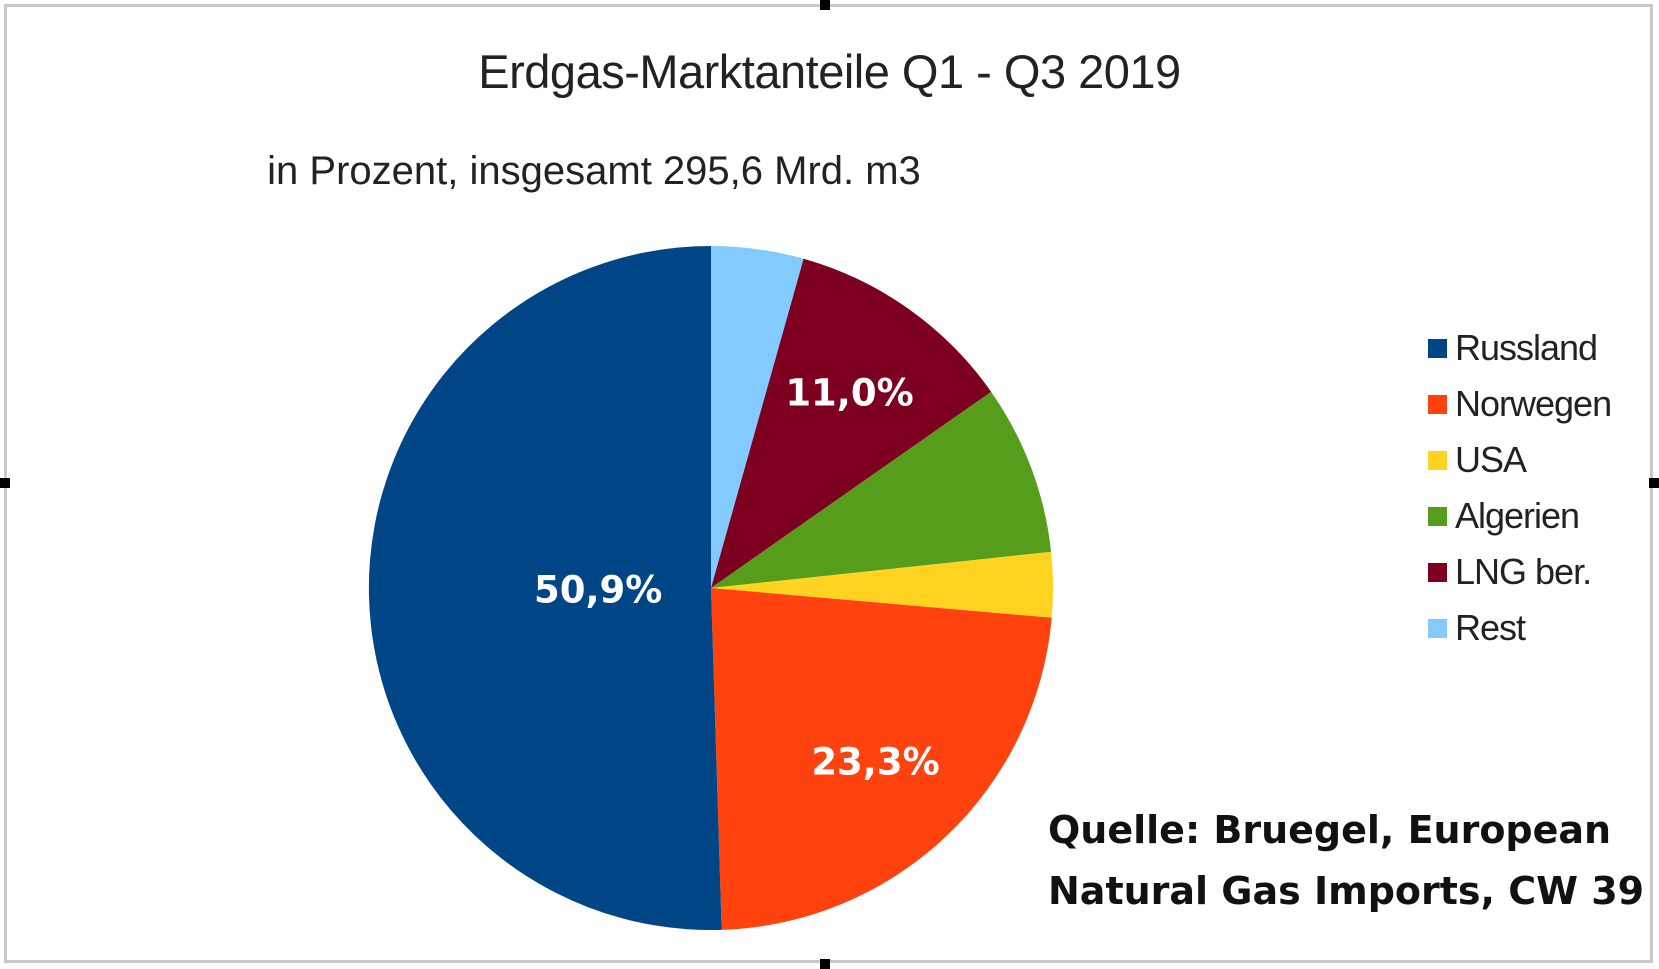 This screenshot has height=969, width=1659. I want to click on pie-slice-rest, so click(757, 417).